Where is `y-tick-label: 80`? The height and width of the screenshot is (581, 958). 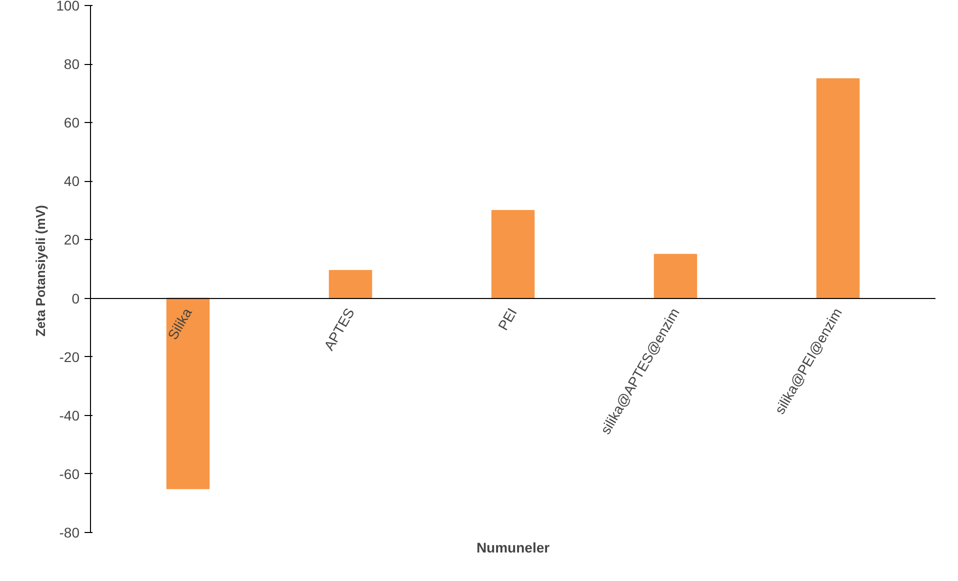
y-tick-label: 80 is located at coordinates (72, 64).